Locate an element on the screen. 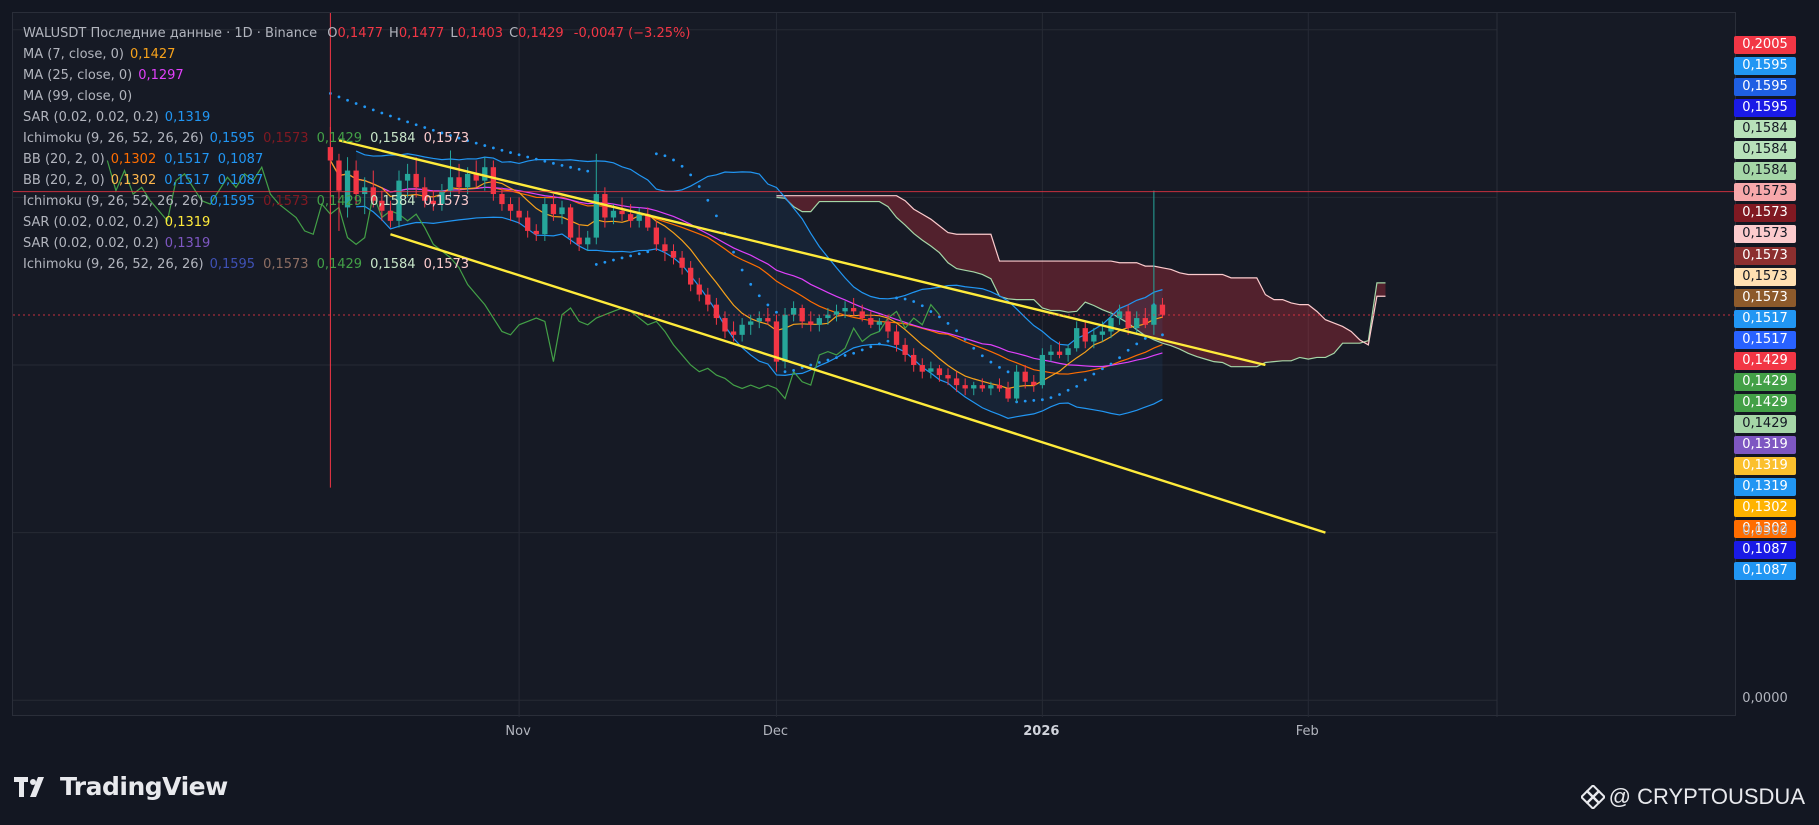 The image size is (1819, 825). price-badge: 0,1517 is located at coordinates (1765, 339).